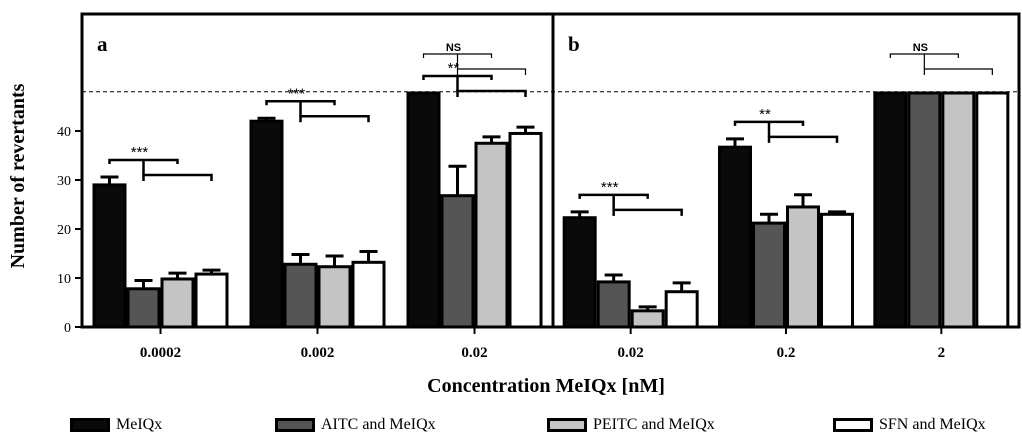 This screenshot has width=1022, height=437. I want to click on legend-item: SFN and MeIQx, so click(909, 425).